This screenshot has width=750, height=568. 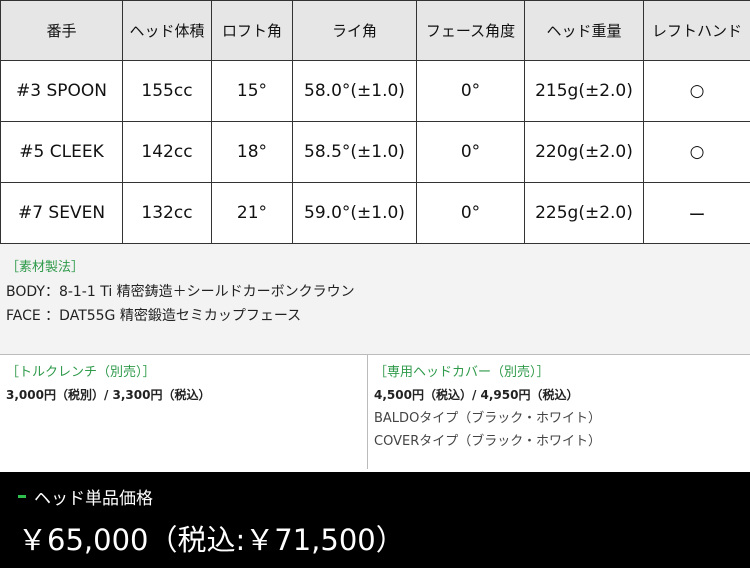 I want to click on cell: 18°, so click(x=252, y=152).